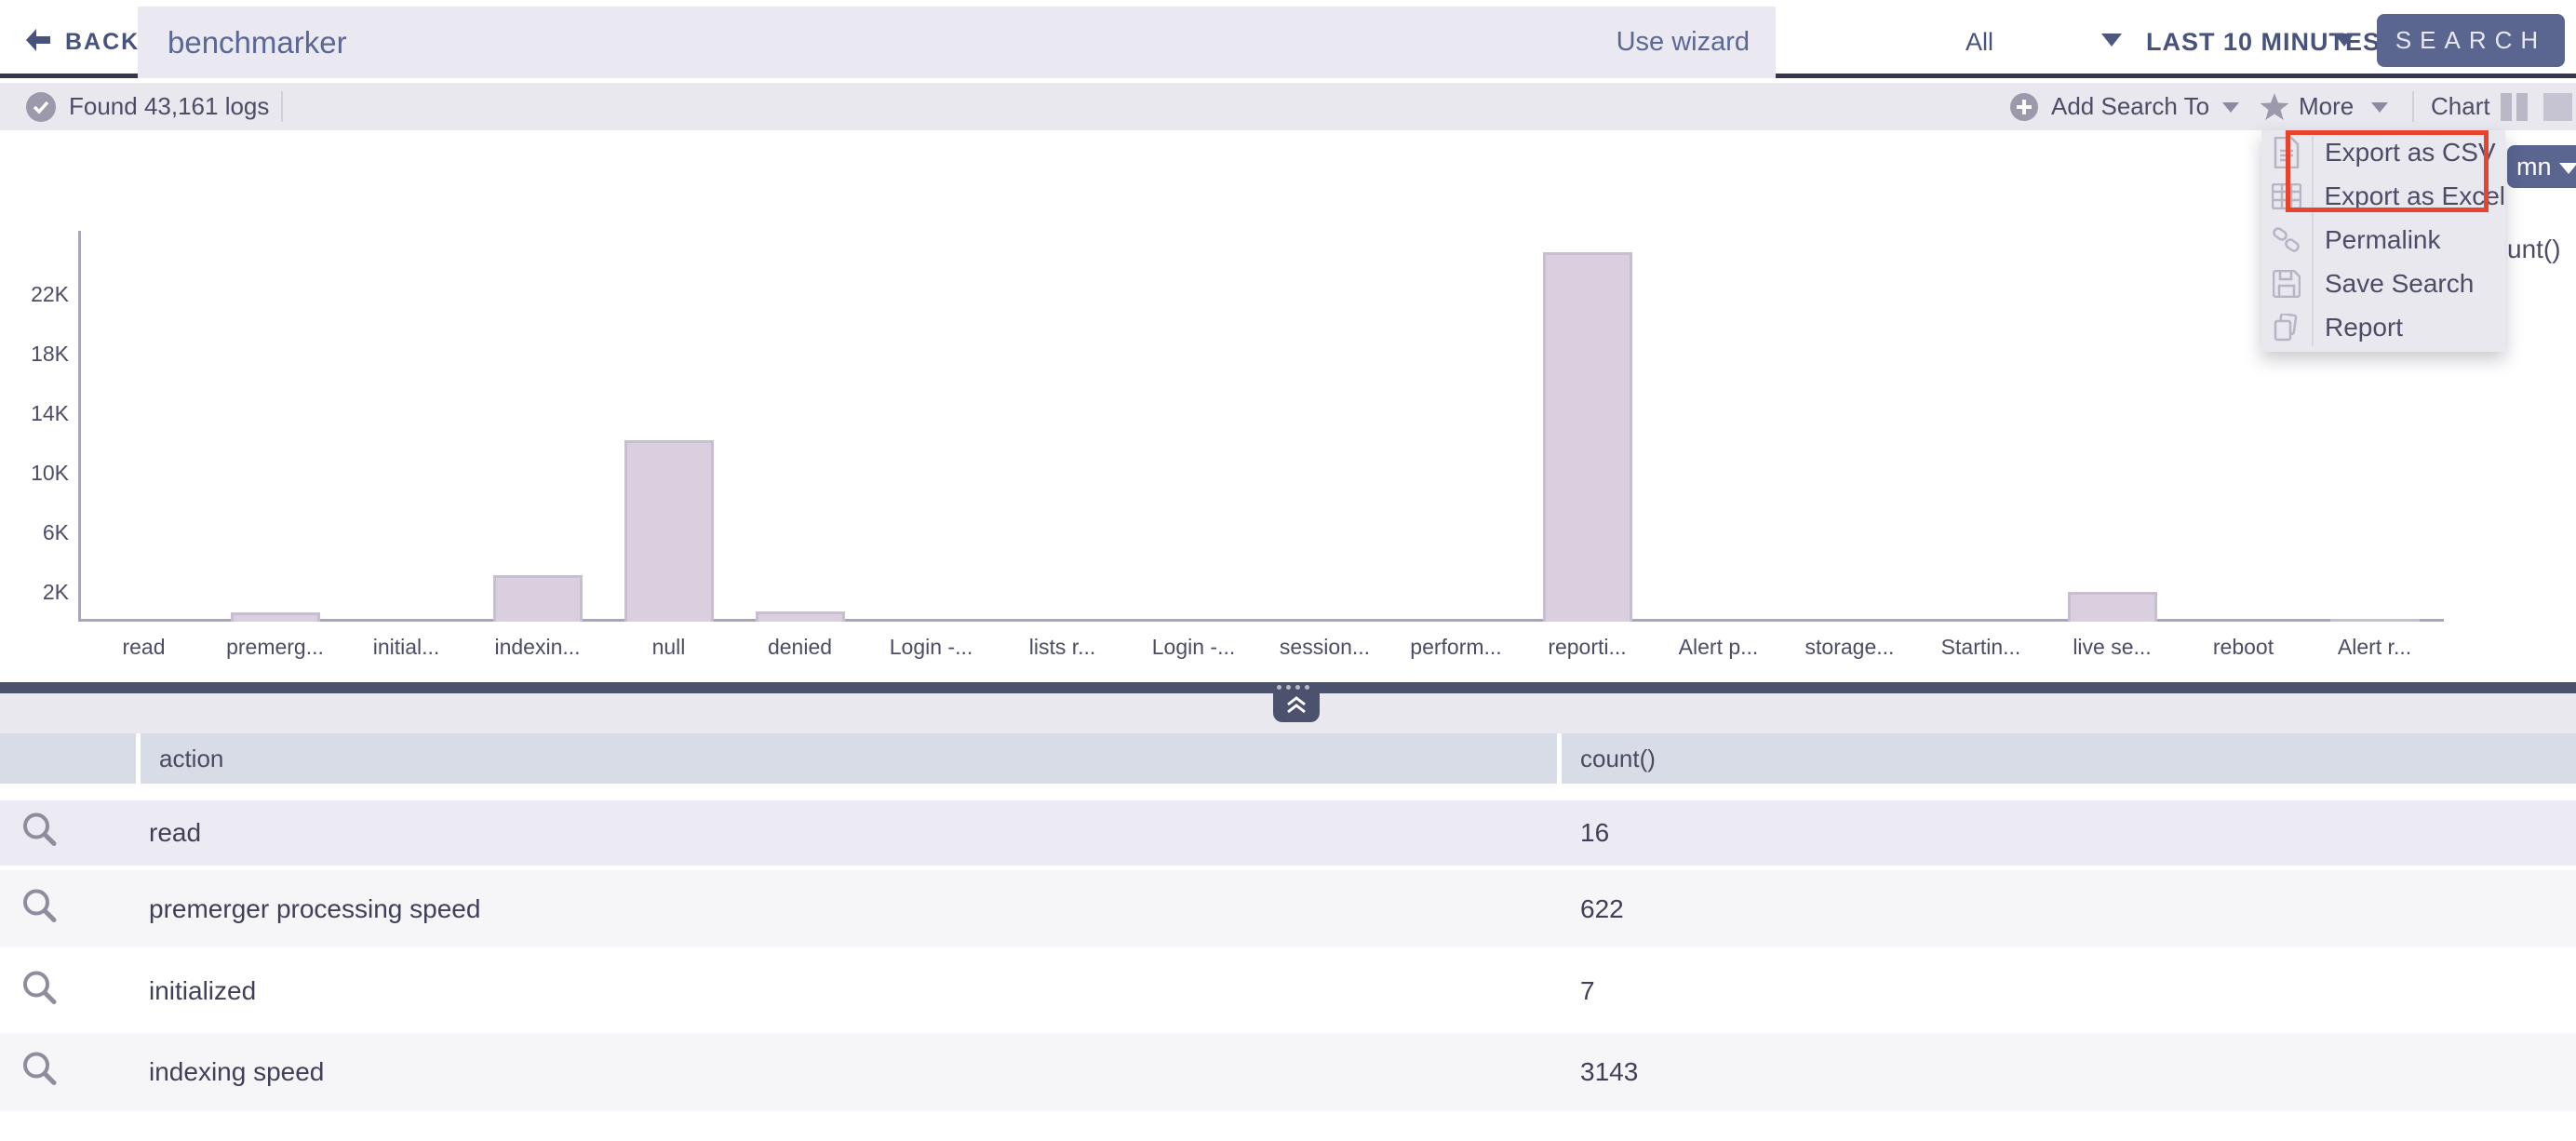 This screenshot has width=2576, height=1141. What do you see at coordinates (2327, 106) in the screenshot?
I see `more-button: More` at bounding box center [2327, 106].